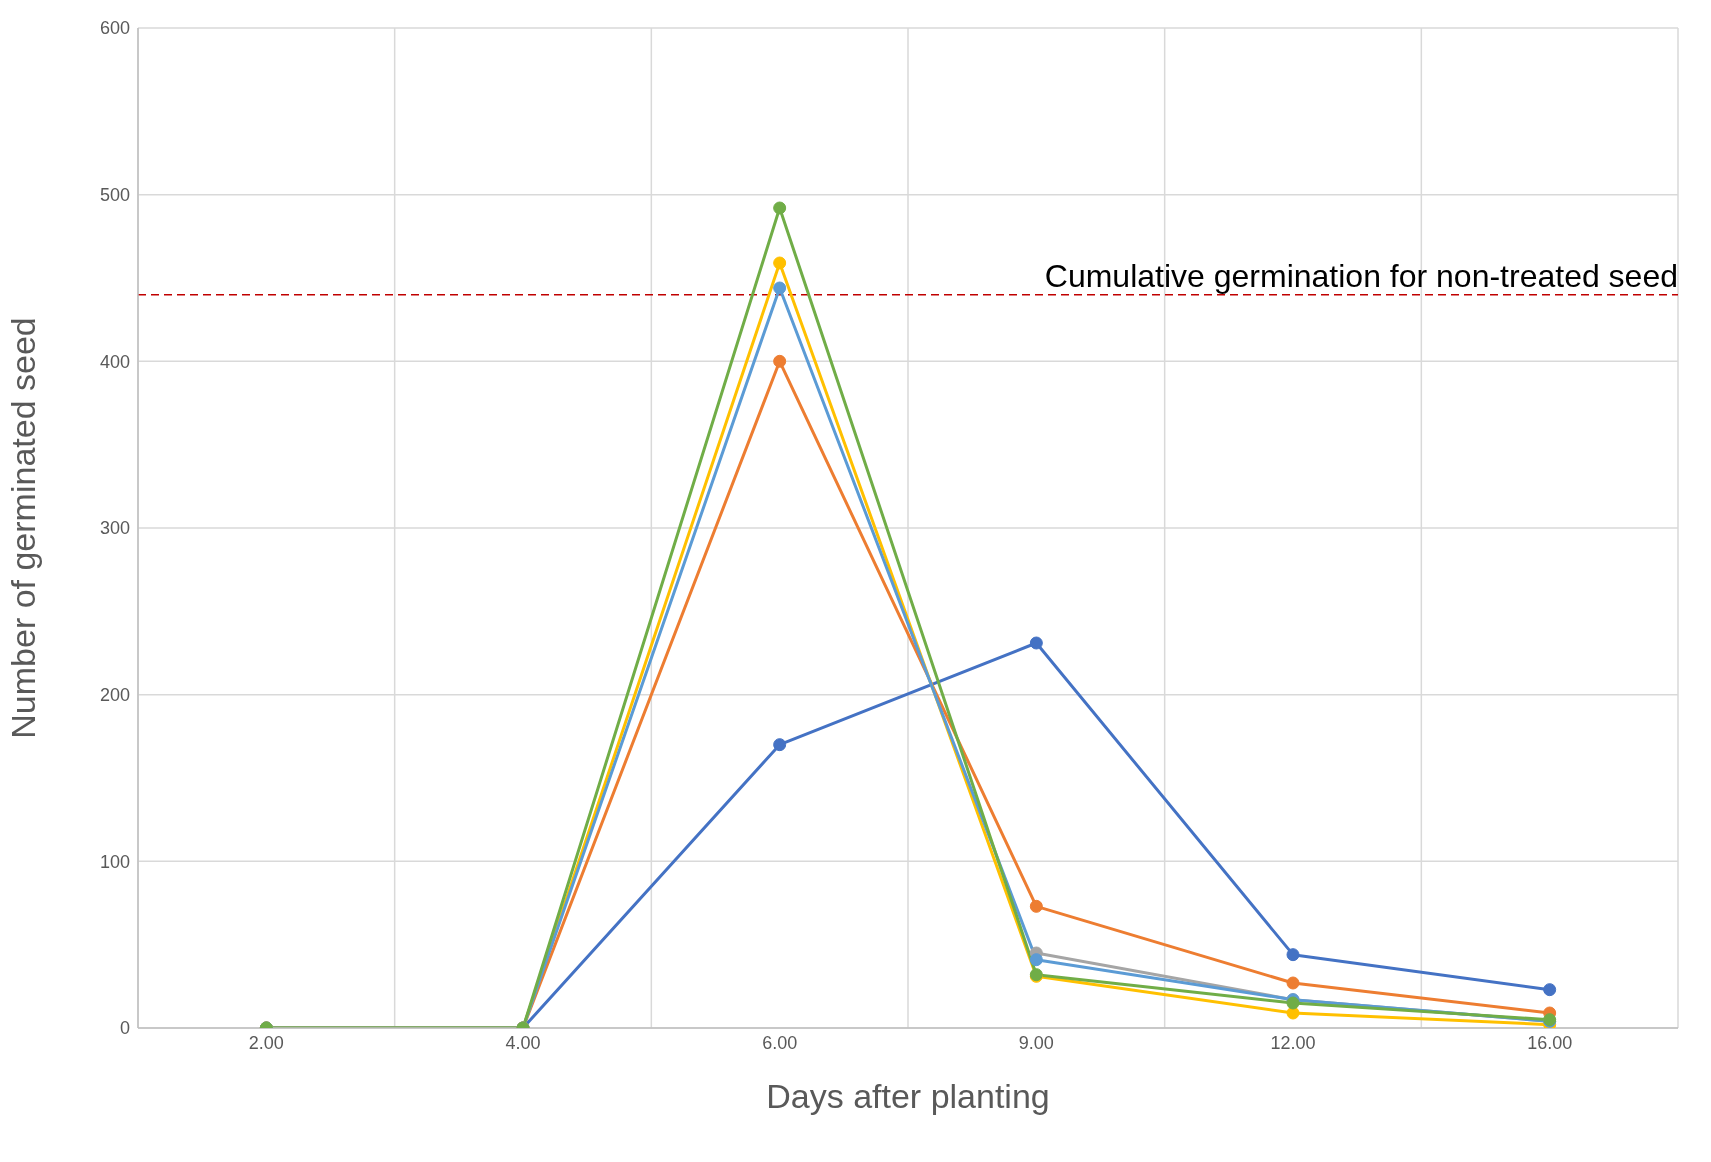 The height and width of the screenshot is (1162, 1711). What do you see at coordinates (523, 1042) in the screenshot?
I see `x-tick-label: 4.00` at bounding box center [523, 1042].